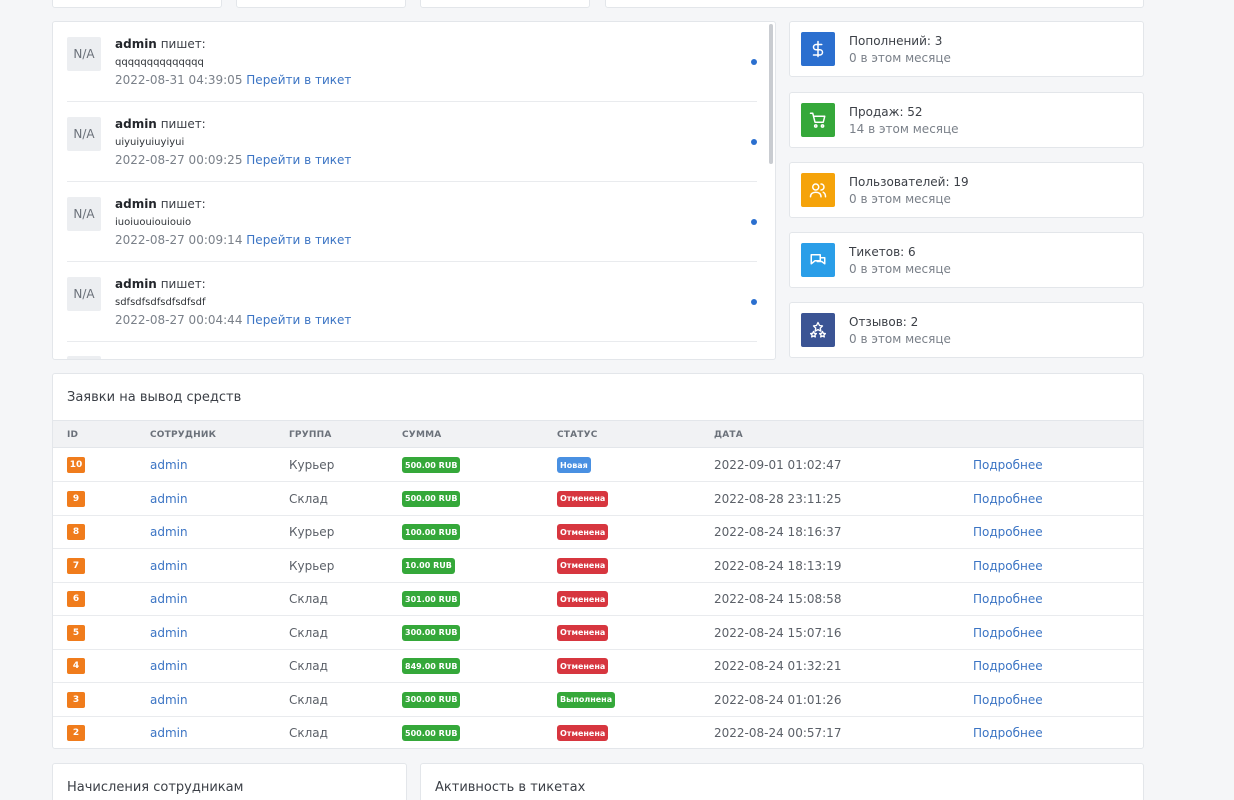  I want to click on th-employee: СОТРУДНИК, so click(183, 435).